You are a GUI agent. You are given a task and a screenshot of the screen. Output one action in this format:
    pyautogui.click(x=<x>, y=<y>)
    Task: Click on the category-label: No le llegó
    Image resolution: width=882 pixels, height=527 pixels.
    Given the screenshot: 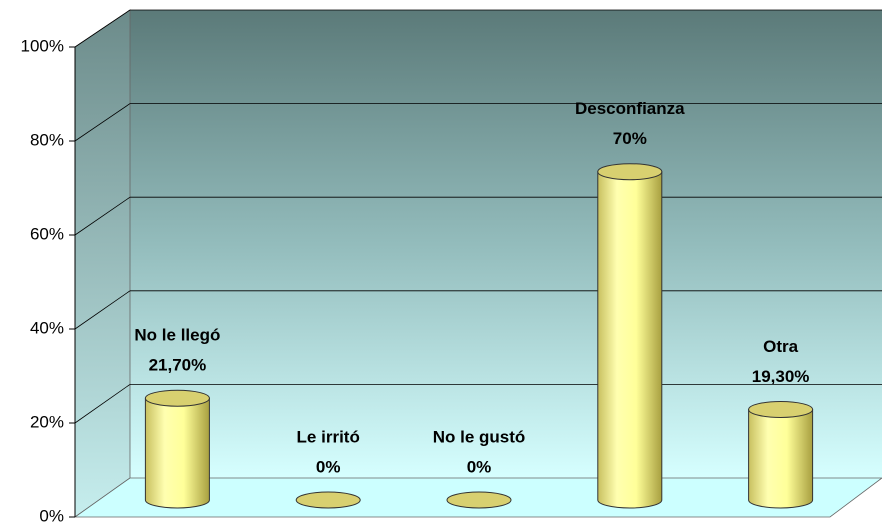 What is the action you would take?
    pyautogui.click(x=177, y=335)
    